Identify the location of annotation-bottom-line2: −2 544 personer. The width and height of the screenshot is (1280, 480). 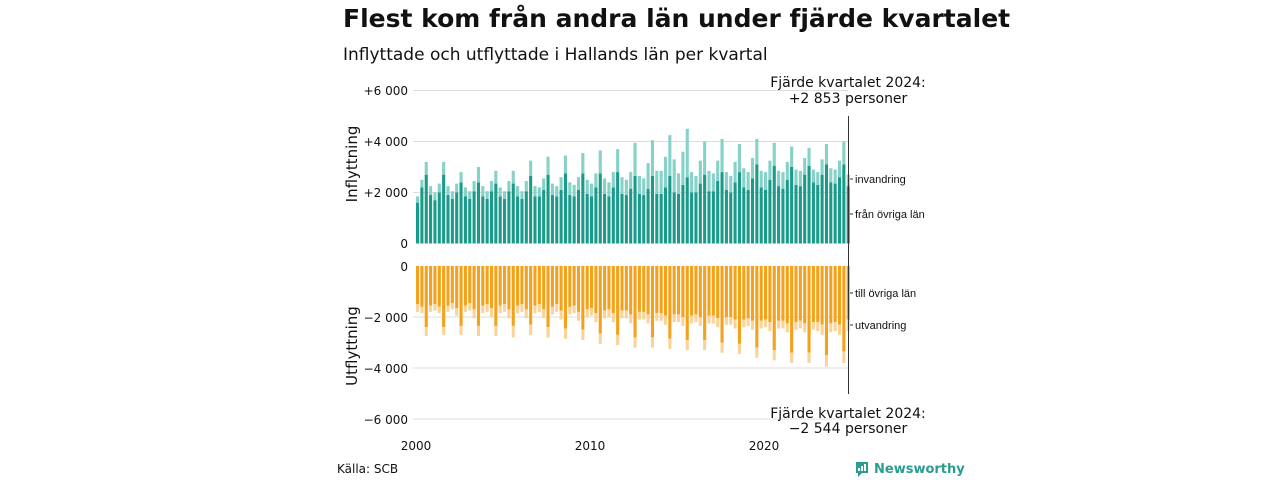
(848, 429).